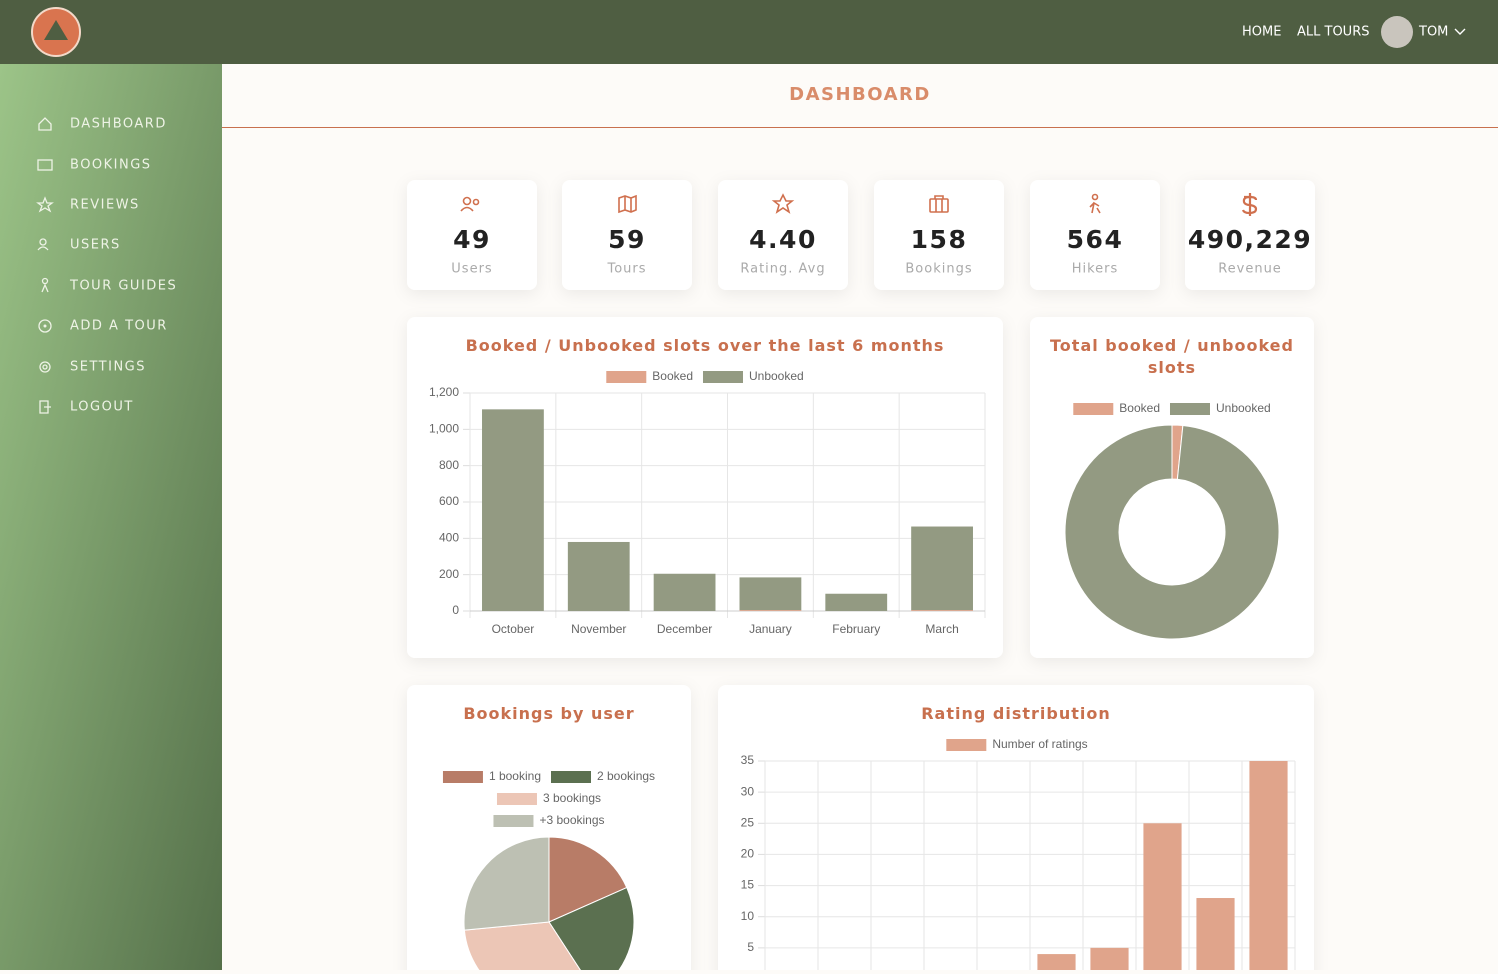 The width and height of the screenshot is (1498, 974). What do you see at coordinates (626, 776) in the screenshot?
I see `legend-label: 2 bookings` at bounding box center [626, 776].